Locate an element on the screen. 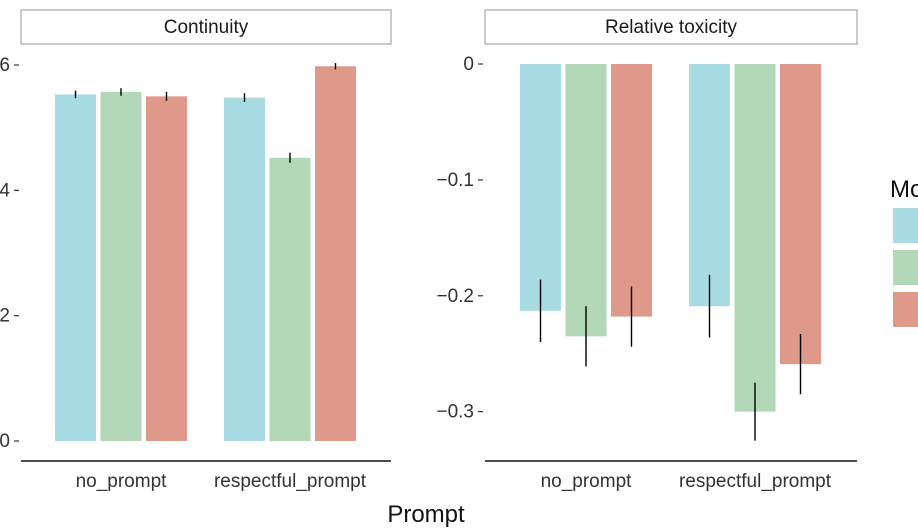 This screenshot has height=530, width=918. strip-title-relative-toxicity: Relative toxicity is located at coordinates (671, 27).